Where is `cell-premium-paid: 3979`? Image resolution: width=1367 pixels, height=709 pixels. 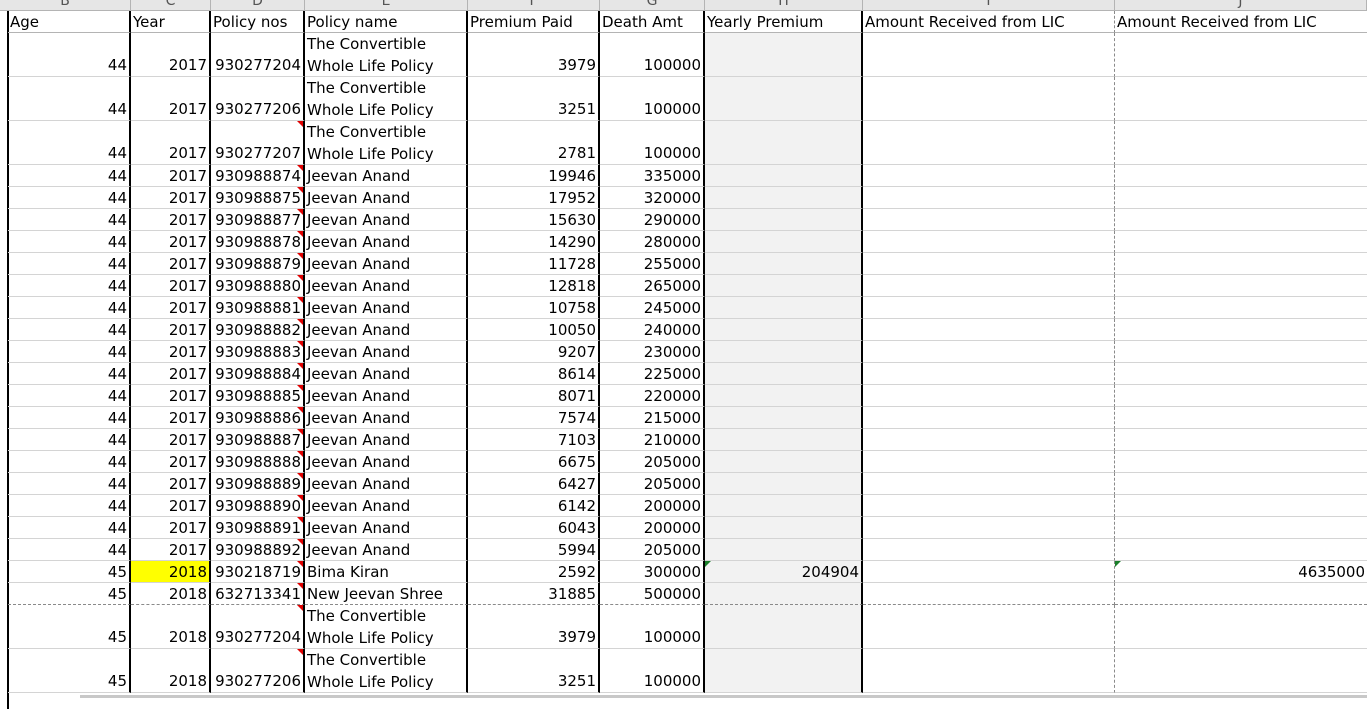 cell-premium-paid: 3979 is located at coordinates (534, 627).